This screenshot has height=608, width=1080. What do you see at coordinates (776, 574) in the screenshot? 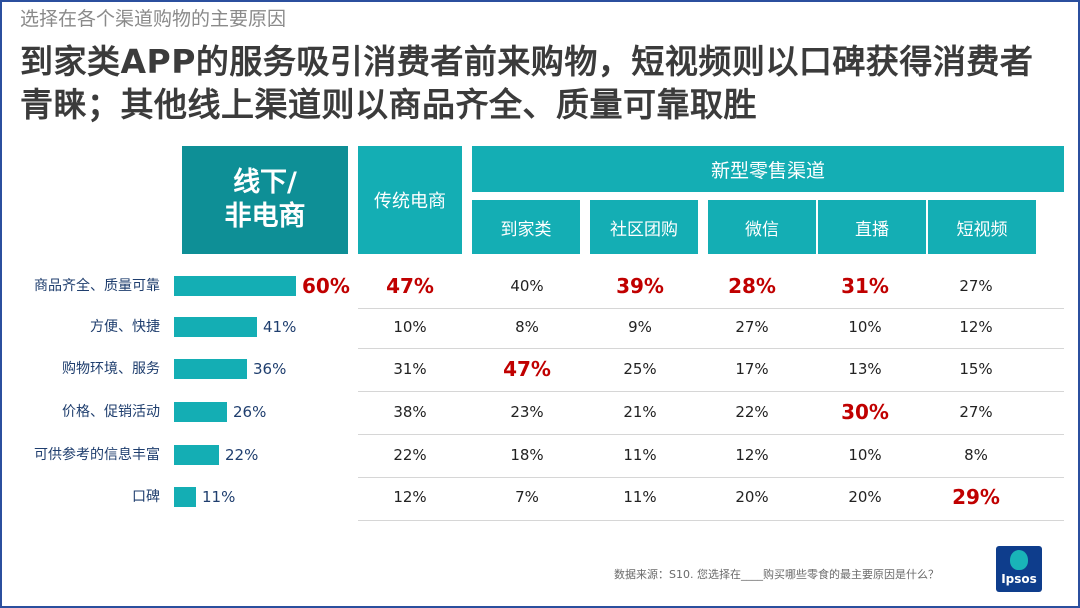
I see `data-source-note: 数据来源：S10. 您选择在____购买哪些零食的最主要原因是什么？` at bounding box center [776, 574].